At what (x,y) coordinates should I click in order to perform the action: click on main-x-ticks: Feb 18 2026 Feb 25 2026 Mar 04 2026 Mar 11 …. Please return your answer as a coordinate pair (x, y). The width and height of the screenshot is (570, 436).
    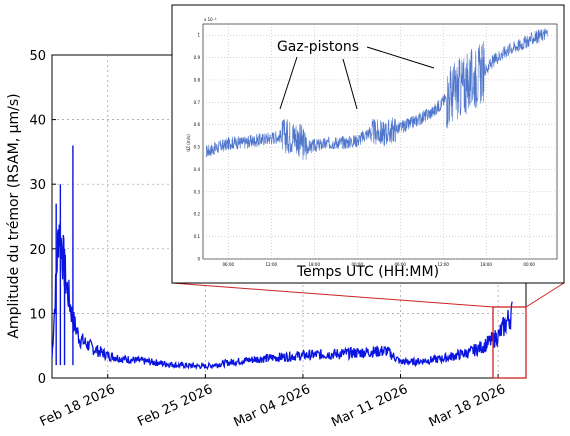
    Looking at the image, I should click on (273, 402).